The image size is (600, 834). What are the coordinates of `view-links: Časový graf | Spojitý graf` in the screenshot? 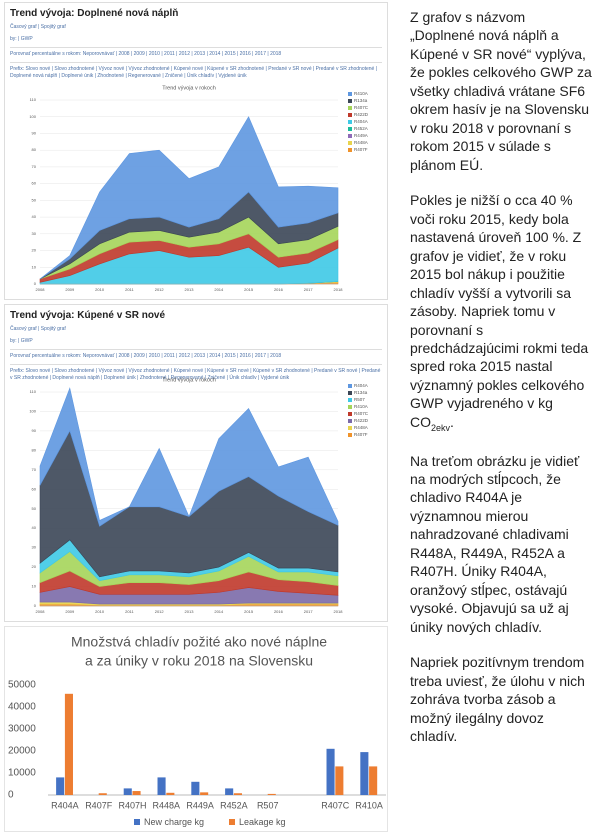 It's located at (38, 27).